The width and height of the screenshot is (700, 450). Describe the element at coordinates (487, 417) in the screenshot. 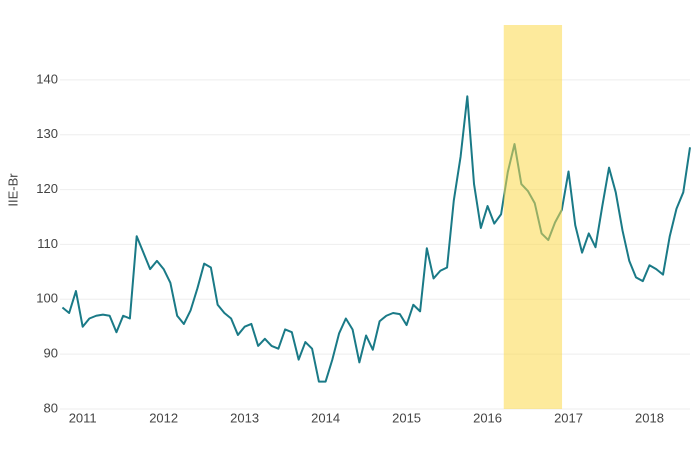

I see `x-tick-label: 2016` at that location.